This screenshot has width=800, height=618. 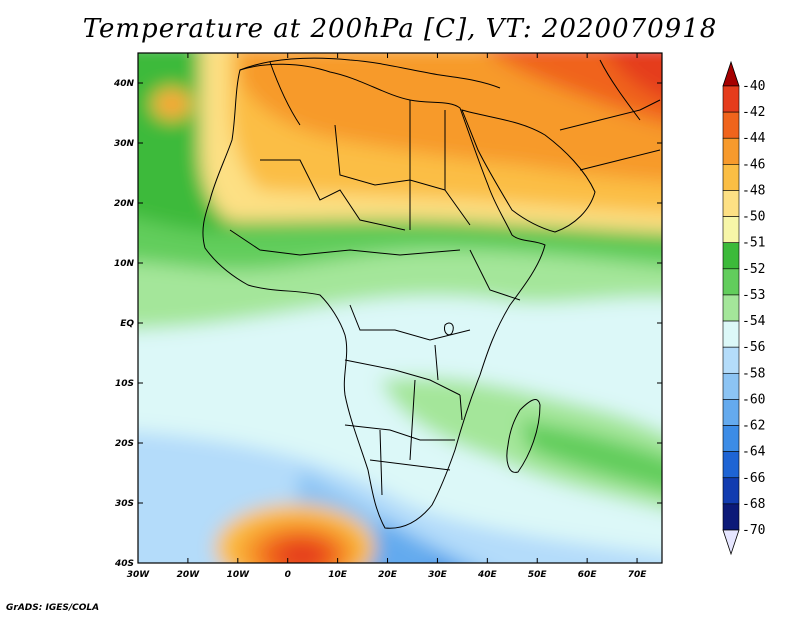 I want to click on colorbar-label: -44, so click(x=754, y=138).